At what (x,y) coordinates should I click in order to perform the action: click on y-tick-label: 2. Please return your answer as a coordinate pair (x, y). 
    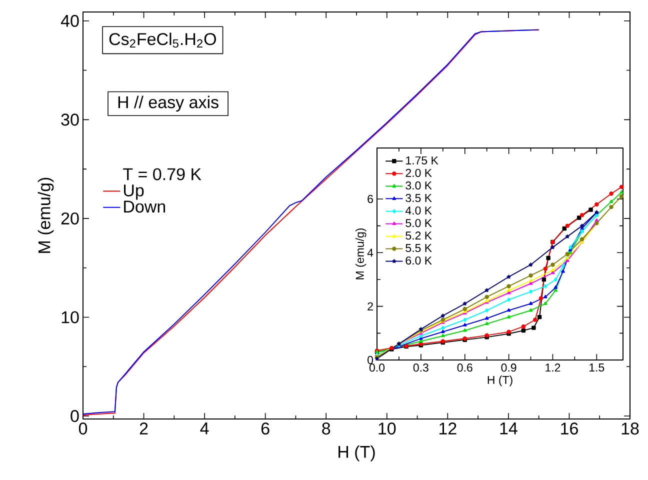
    Looking at the image, I should click on (370, 306).